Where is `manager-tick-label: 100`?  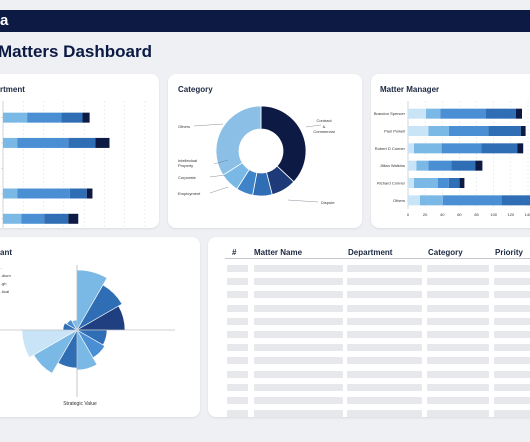 manager-tick-label: 100 is located at coordinates (493, 214).